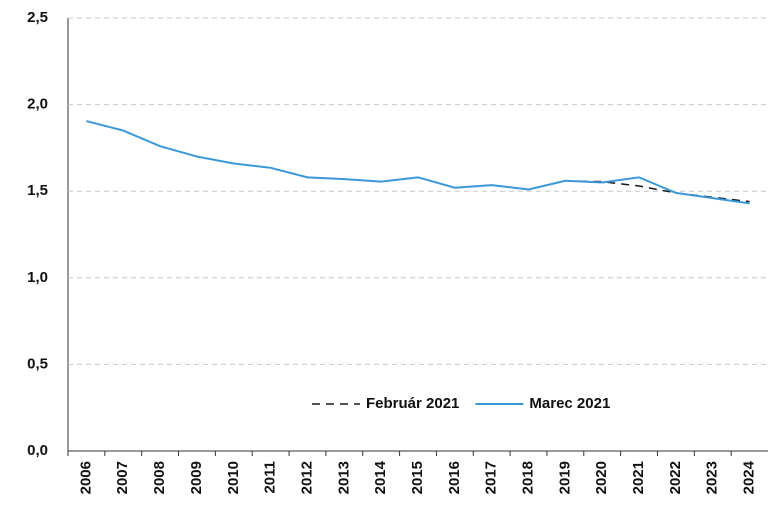 The height and width of the screenshot is (512, 769). What do you see at coordinates (491, 477) in the screenshot?
I see `x-tick-label: 2017` at bounding box center [491, 477].